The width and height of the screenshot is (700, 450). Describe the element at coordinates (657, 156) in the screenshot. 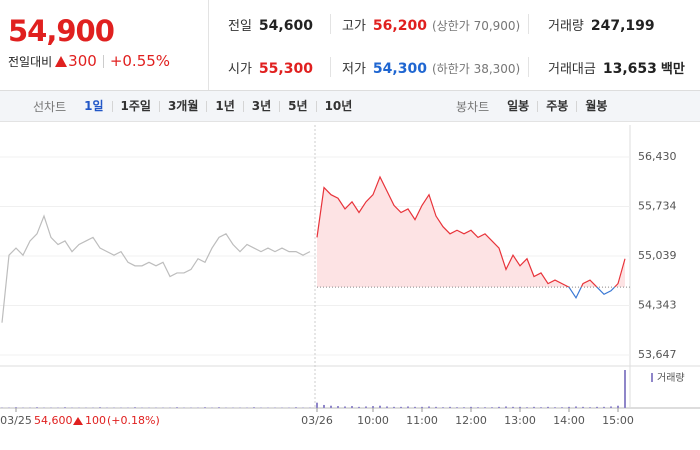

I see `y-tick-label: 56,430` at that location.